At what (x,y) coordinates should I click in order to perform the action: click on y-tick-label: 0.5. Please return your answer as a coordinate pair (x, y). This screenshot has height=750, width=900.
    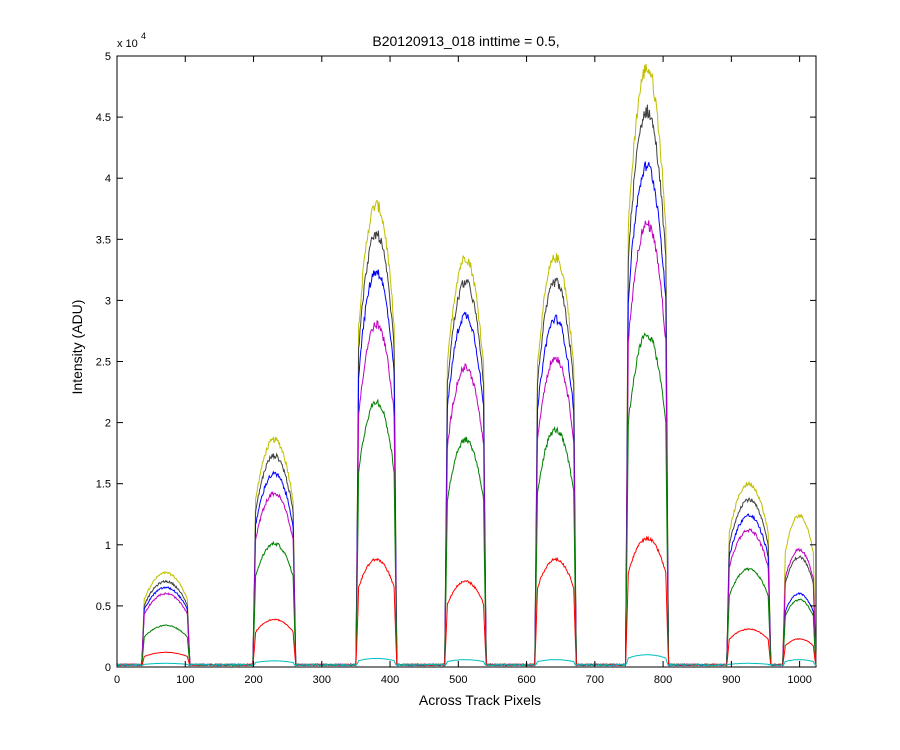
    Looking at the image, I should click on (103, 607).